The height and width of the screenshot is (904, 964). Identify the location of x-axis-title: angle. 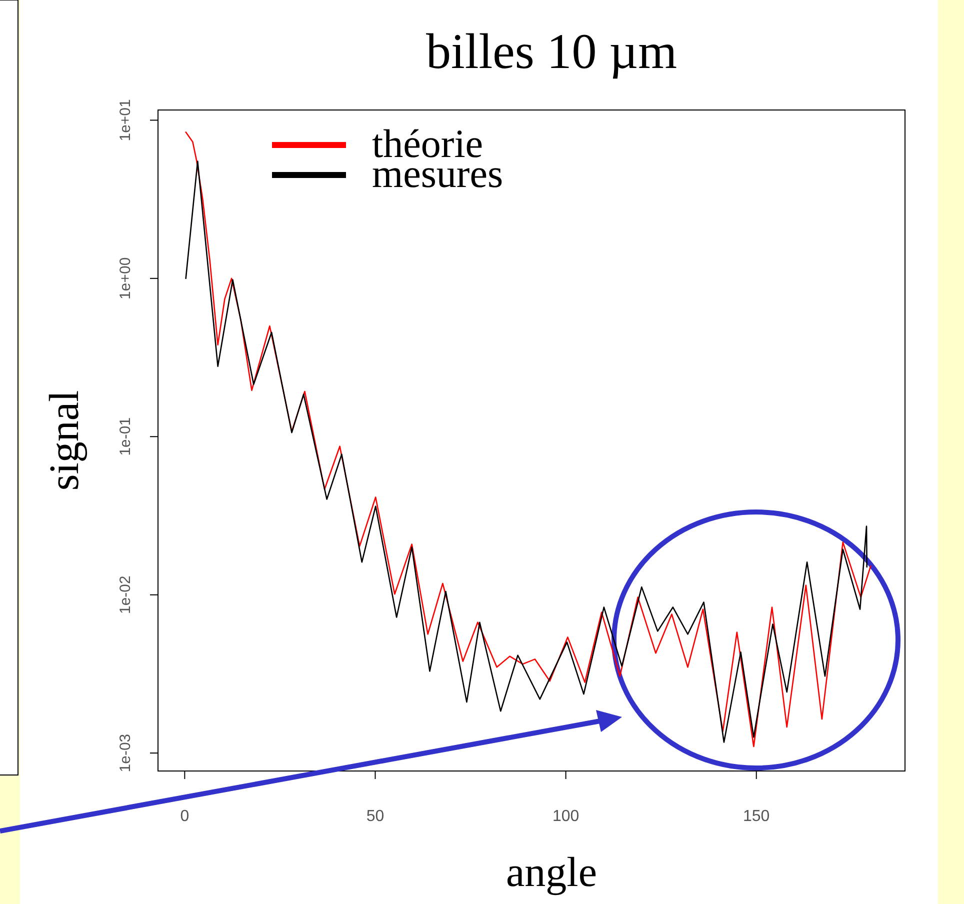
(551, 873).